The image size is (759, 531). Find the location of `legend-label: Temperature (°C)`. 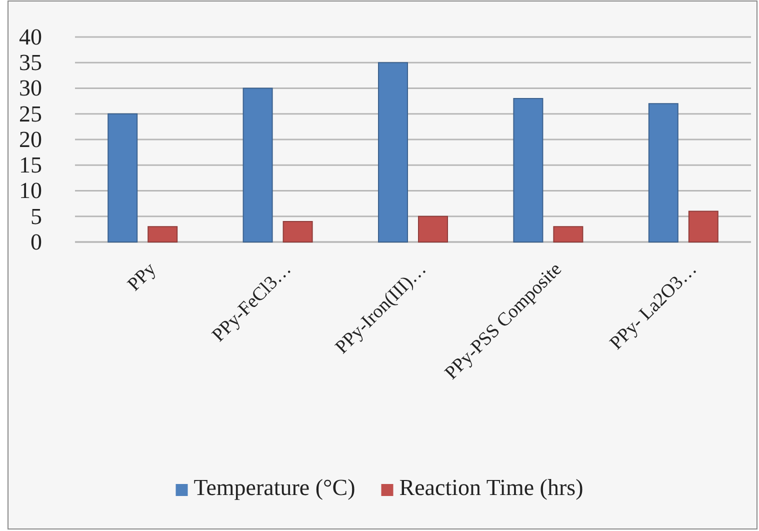

legend-label: Temperature (°C) is located at coordinates (275, 487).